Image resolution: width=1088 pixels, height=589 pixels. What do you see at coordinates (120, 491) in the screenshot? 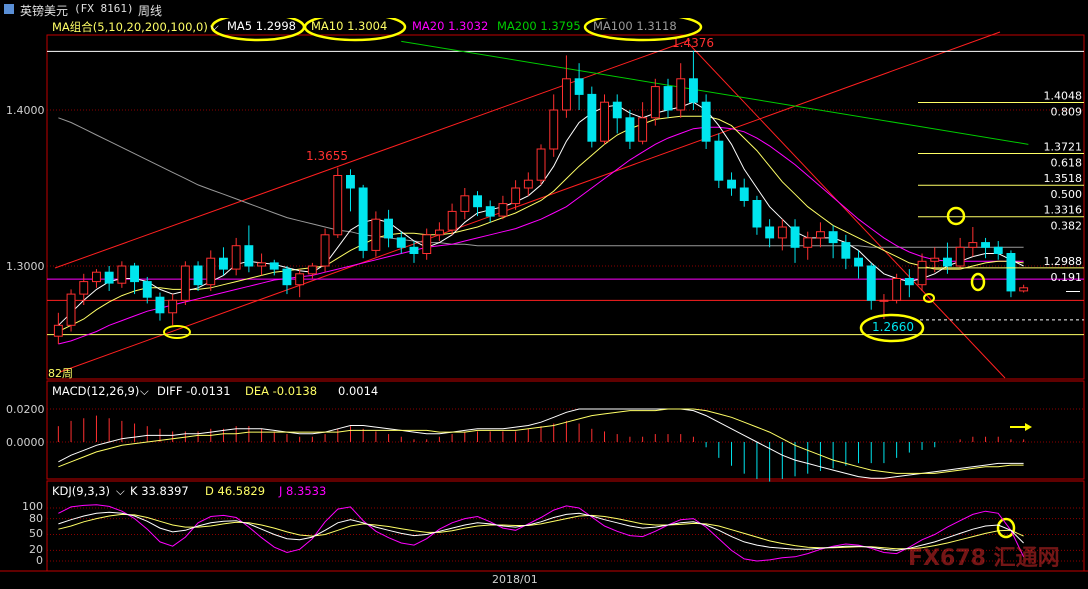
I see `kdj-dropdown-icon: ⌵` at bounding box center [120, 491].